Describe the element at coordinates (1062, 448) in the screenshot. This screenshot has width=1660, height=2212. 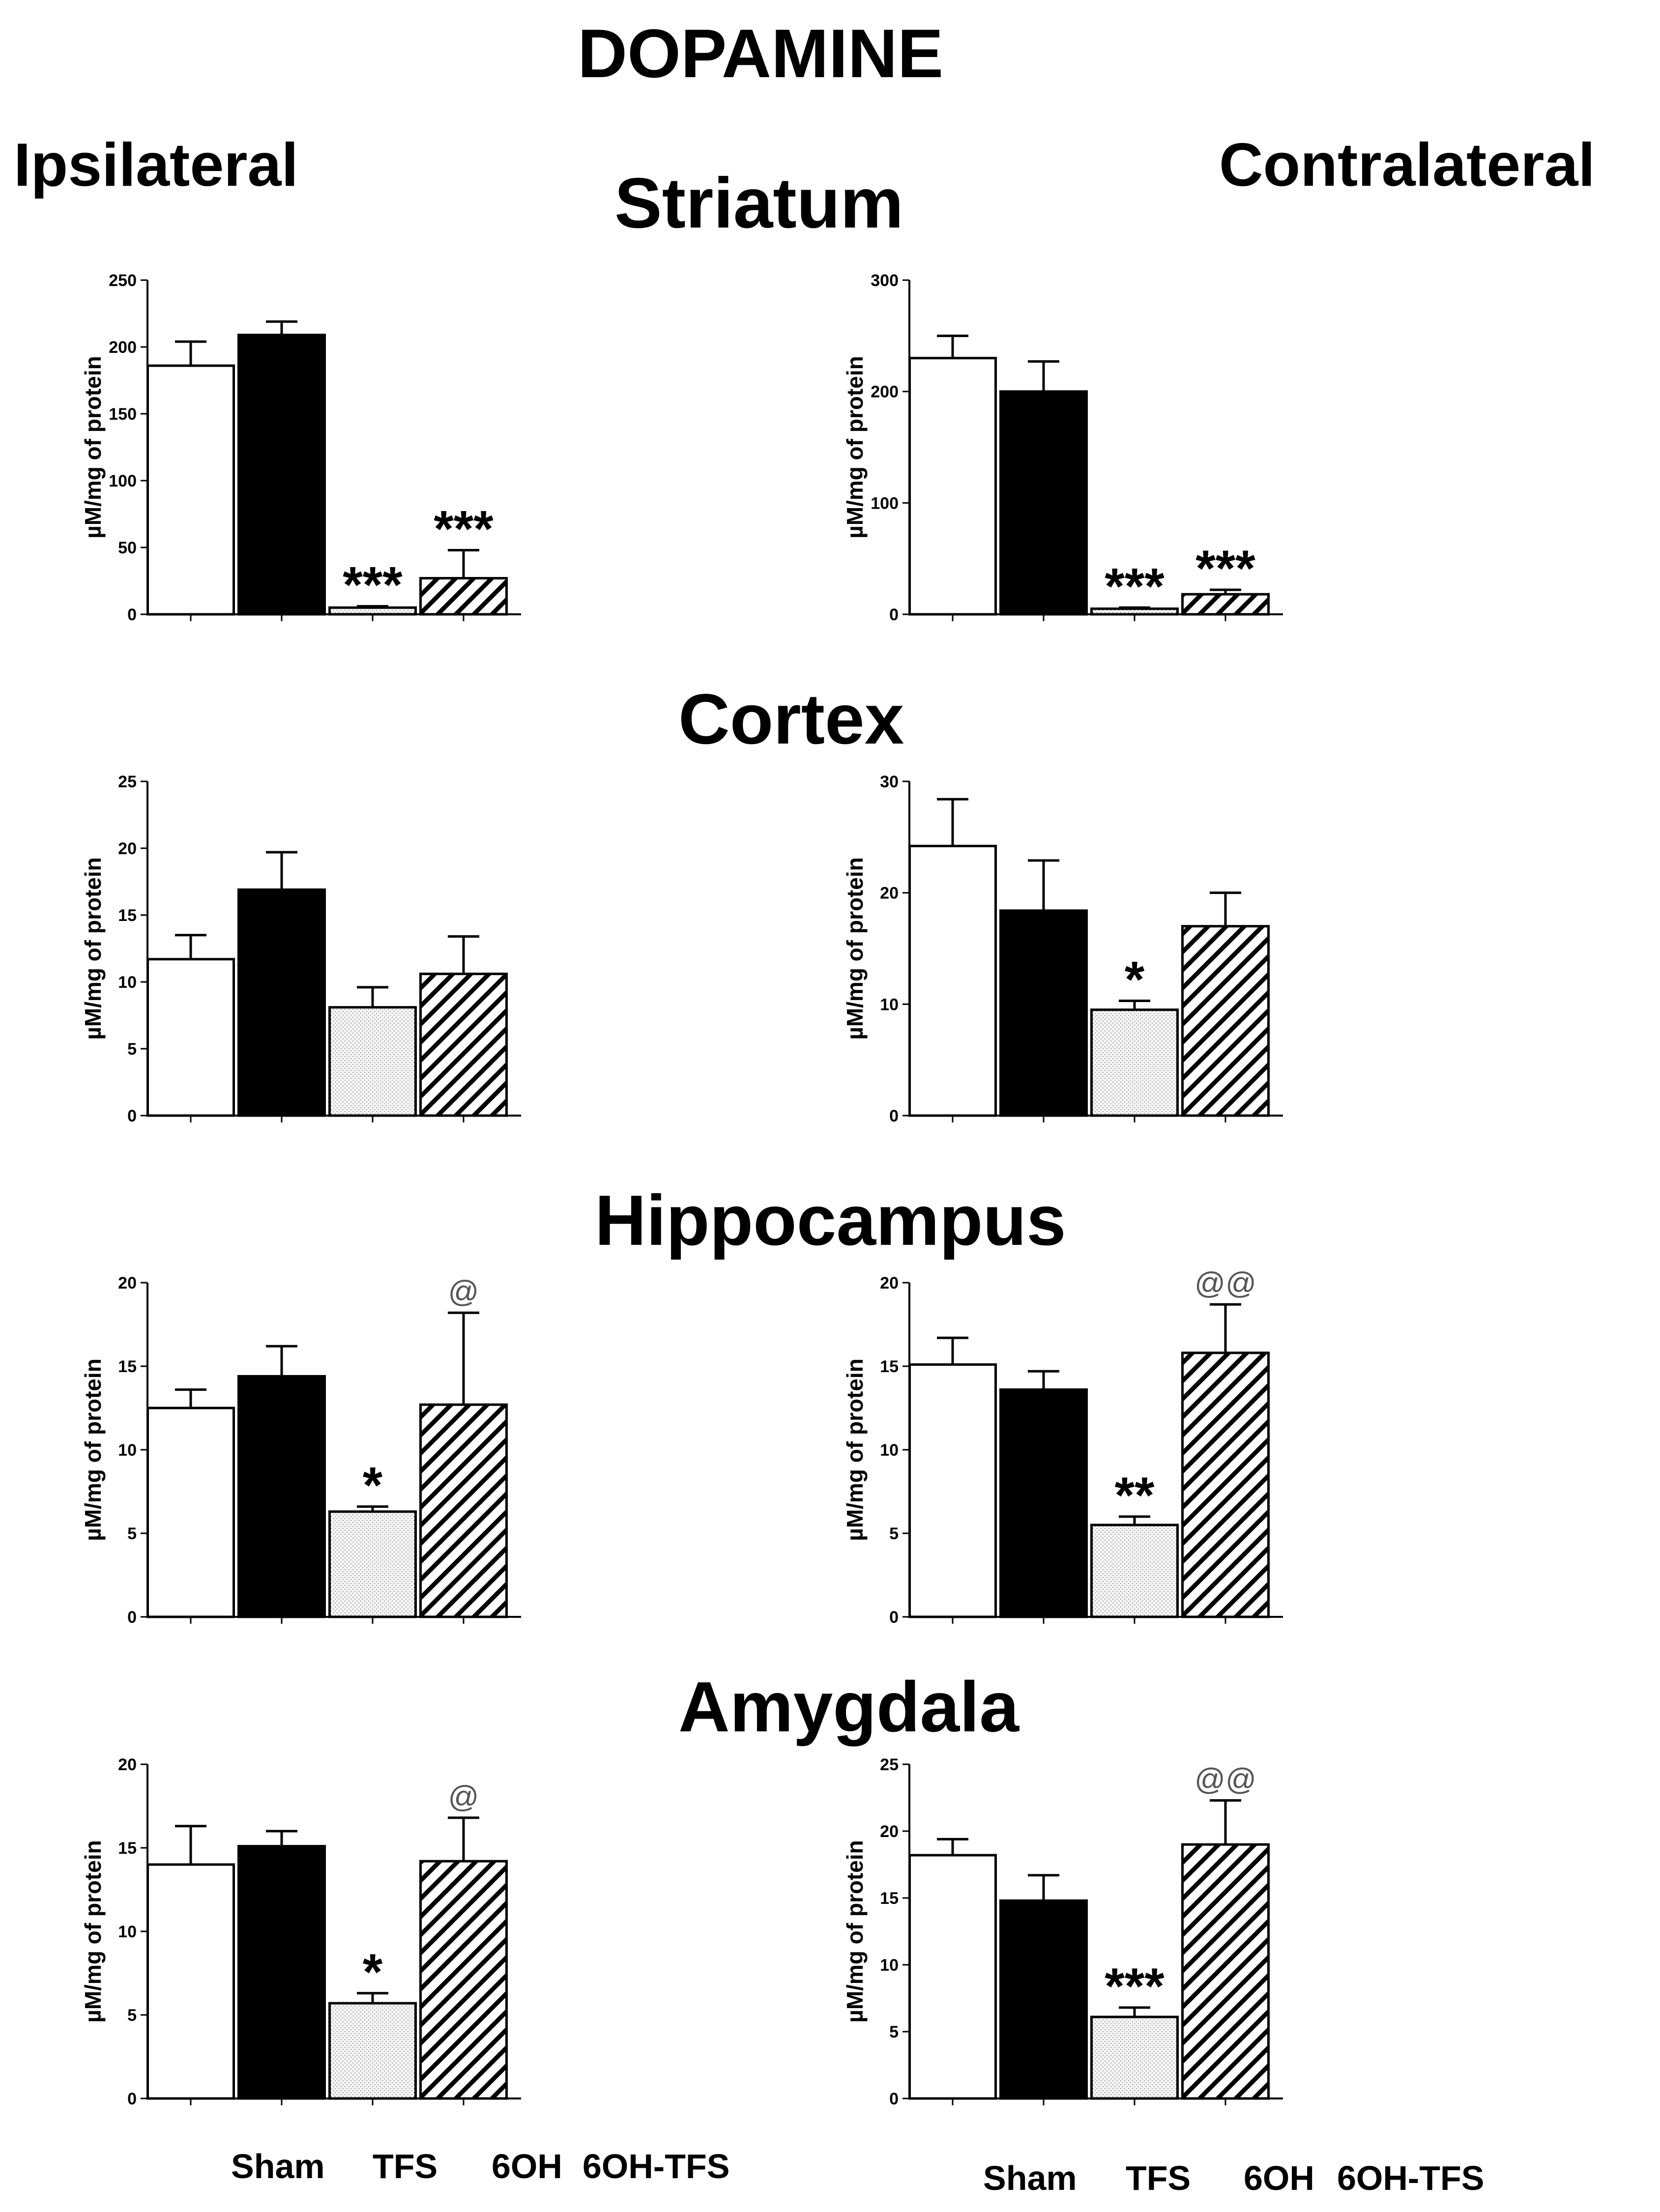
I see `bar-chart-striatum-contralateral: 0 100 200 300 µM/mg of protein *** ***` at that location.